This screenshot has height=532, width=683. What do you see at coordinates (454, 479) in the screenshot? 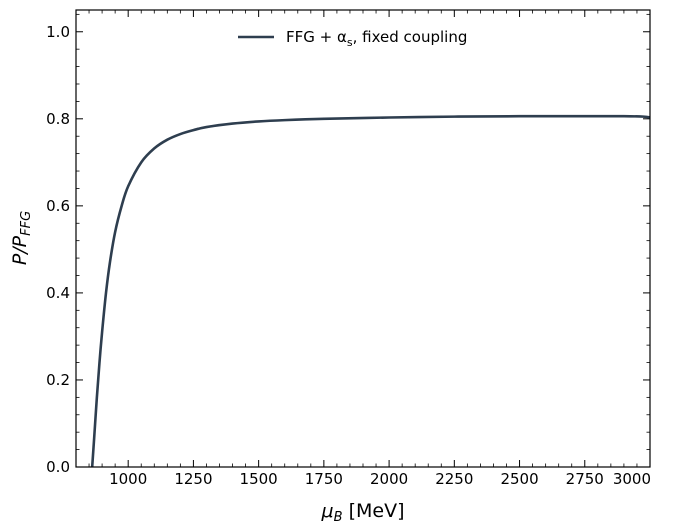
I see `x-tick-label: 2250` at bounding box center [454, 479].